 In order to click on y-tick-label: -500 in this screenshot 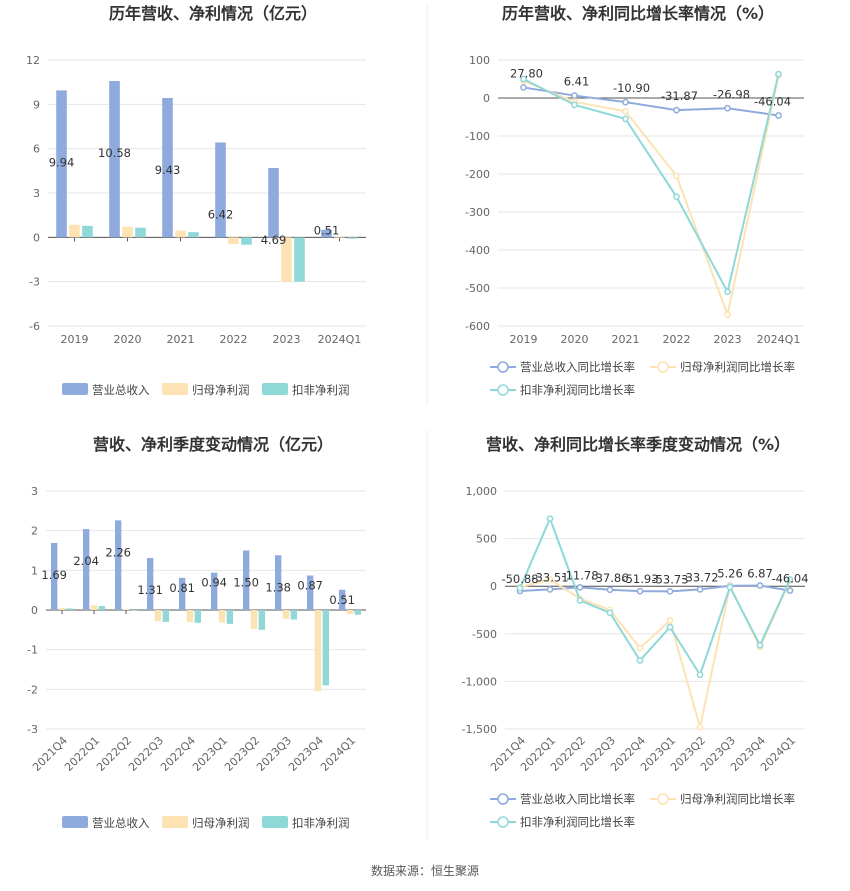, I will do `click(477, 288)`.